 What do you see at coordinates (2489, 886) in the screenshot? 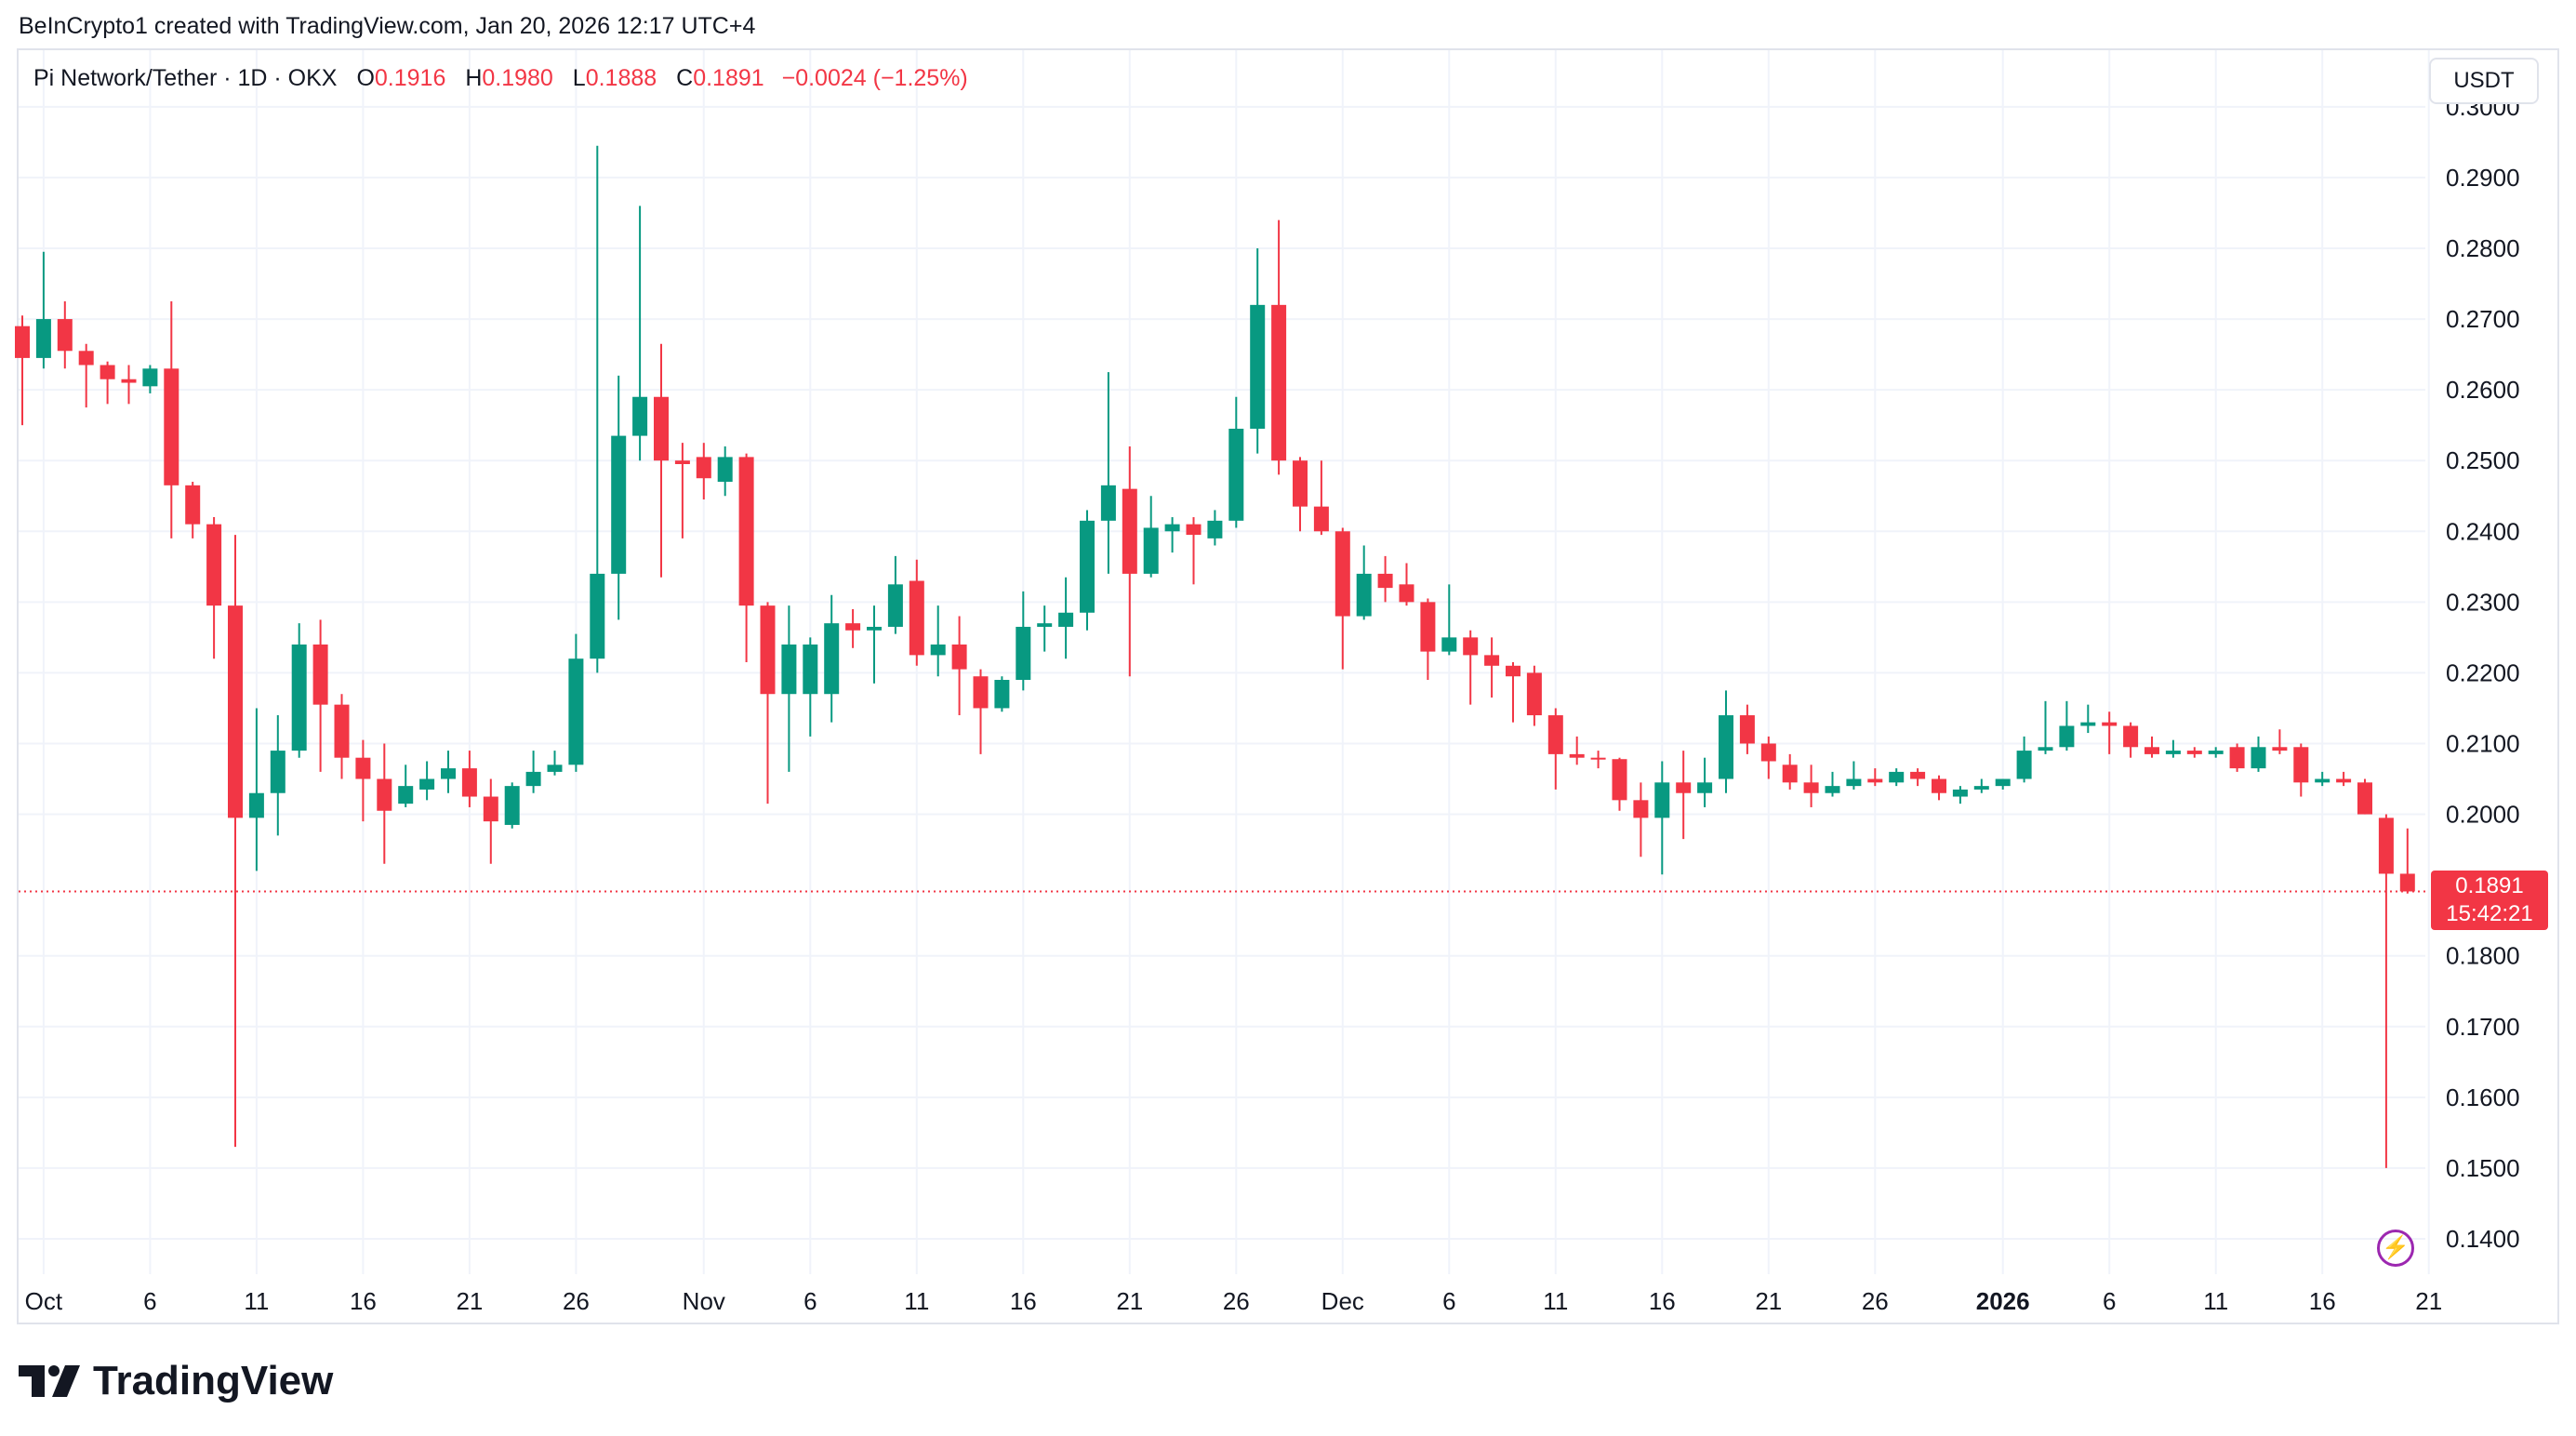
I see `last-price-value: 0.1891` at bounding box center [2489, 886].